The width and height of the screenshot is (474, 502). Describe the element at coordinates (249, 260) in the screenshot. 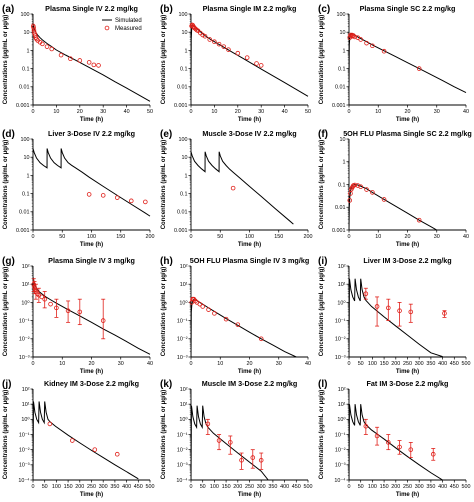

I see `chart-title: 5OH FLU Plasma Single IV 3 mg/kg` at that location.